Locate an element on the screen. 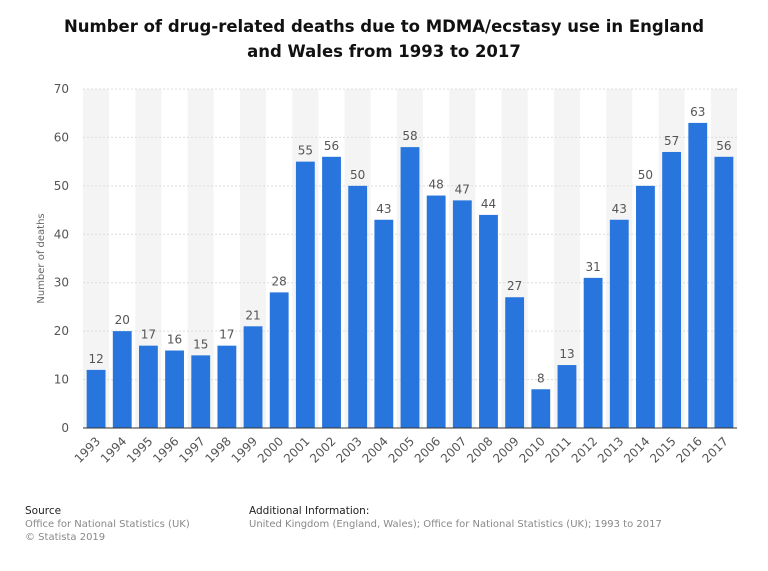 This screenshot has height=571, width=768. x-tick-label: 2003 is located at coordinates (348, 449).